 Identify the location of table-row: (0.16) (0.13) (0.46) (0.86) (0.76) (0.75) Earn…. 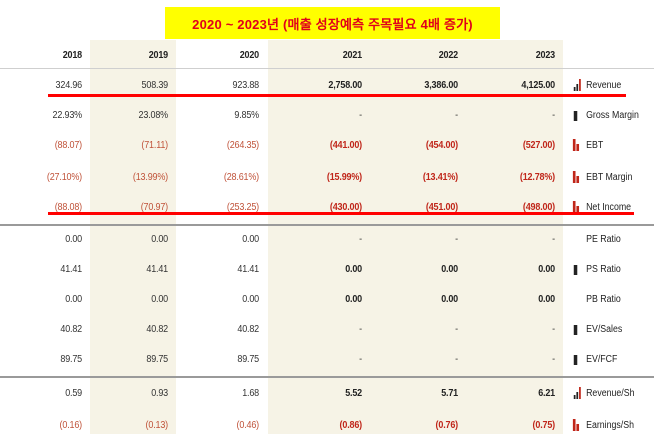
(327, 425).